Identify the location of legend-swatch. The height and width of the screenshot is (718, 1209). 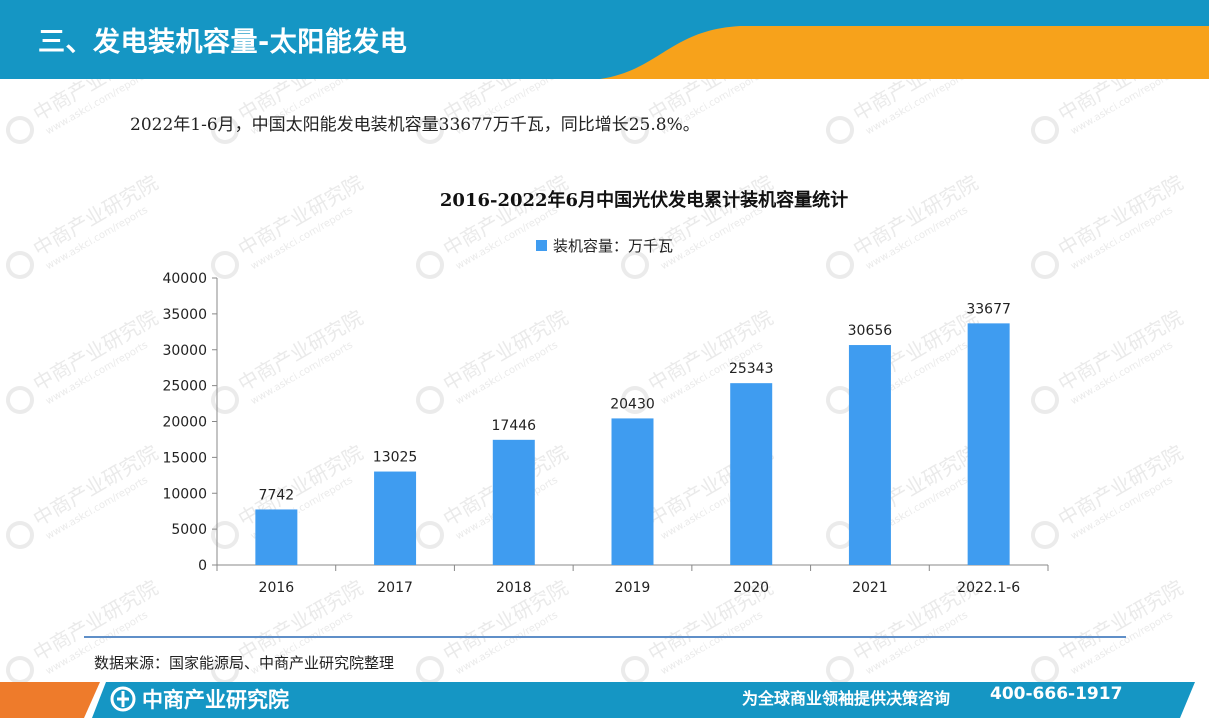
(541, 245).